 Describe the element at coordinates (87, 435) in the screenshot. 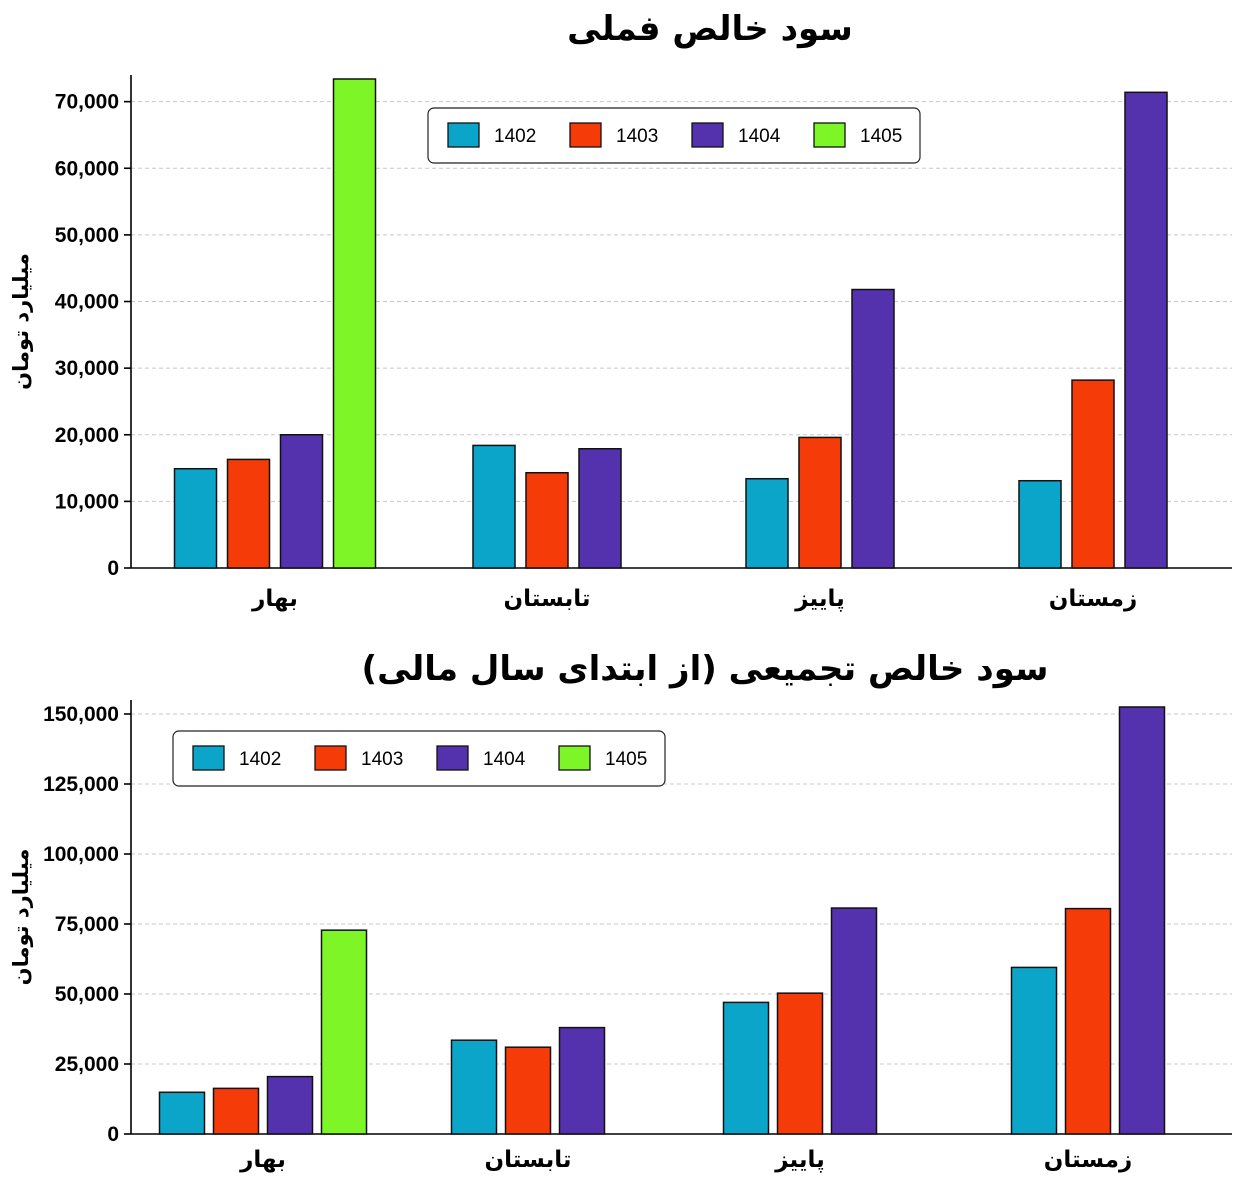

I see `y-tick-label: 20,000` at that location.